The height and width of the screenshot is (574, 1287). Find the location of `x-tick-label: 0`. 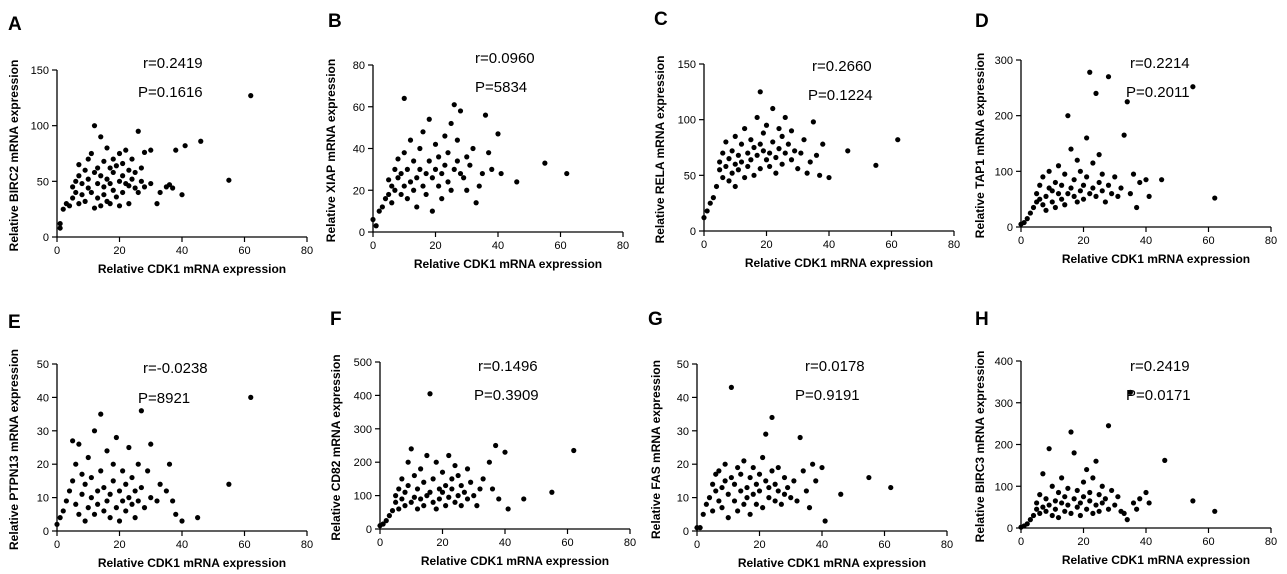

x-tick-label: 0 is located at coordinates (57, 251).